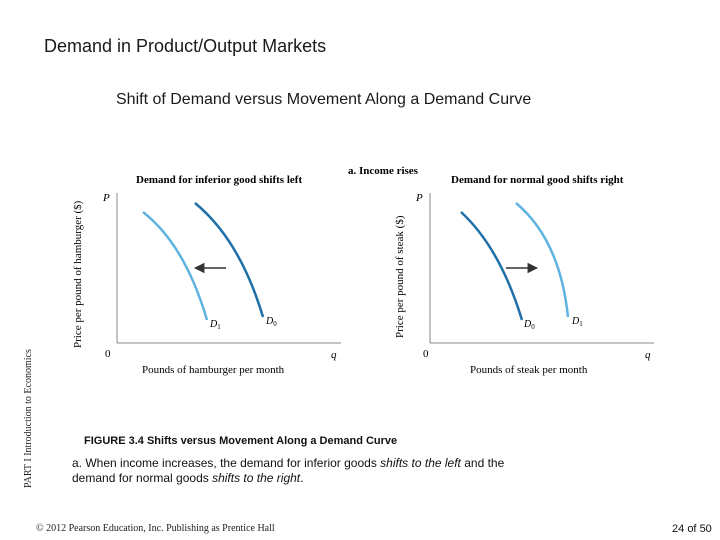  I want to click on origin-label-right: 0, so click(426, 354).